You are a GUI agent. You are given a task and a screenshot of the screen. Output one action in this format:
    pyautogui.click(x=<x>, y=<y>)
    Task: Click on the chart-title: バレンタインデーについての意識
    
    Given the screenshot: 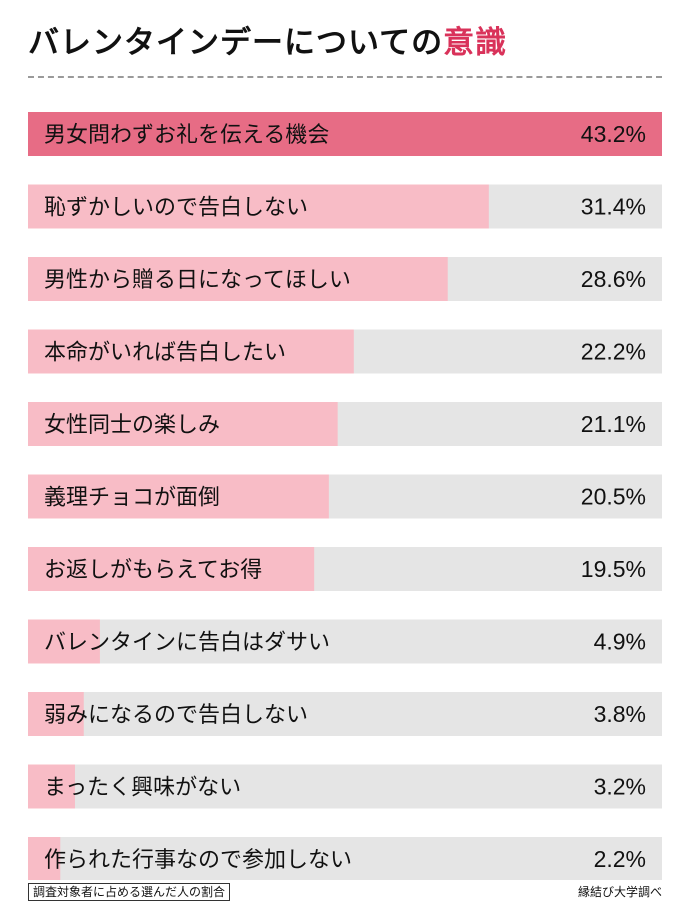 What is the action you would take?
    pyautogui.click(x=267, y=43)
    